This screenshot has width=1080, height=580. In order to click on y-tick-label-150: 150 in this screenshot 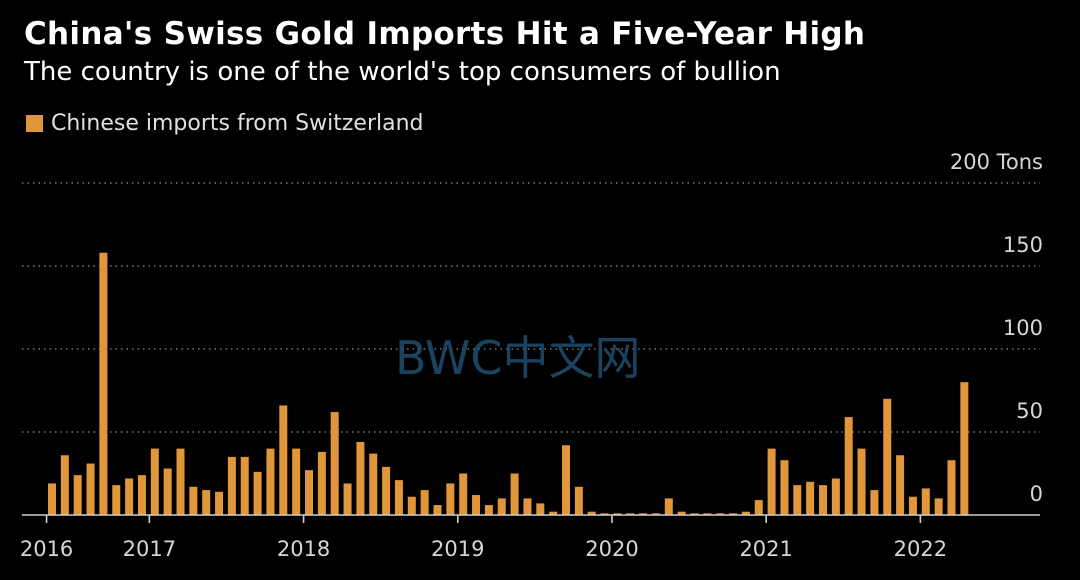, I will do `click(1023, 245)`.